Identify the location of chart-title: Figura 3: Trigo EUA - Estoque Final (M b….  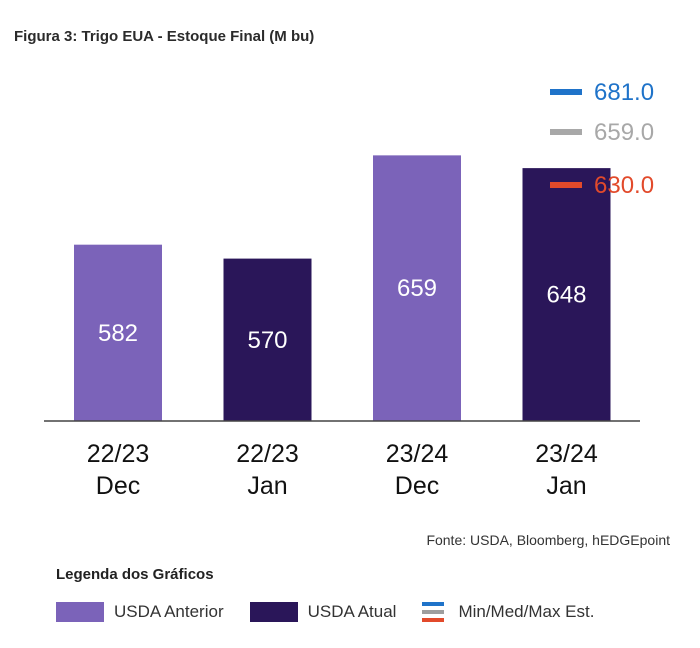
(164, 36).